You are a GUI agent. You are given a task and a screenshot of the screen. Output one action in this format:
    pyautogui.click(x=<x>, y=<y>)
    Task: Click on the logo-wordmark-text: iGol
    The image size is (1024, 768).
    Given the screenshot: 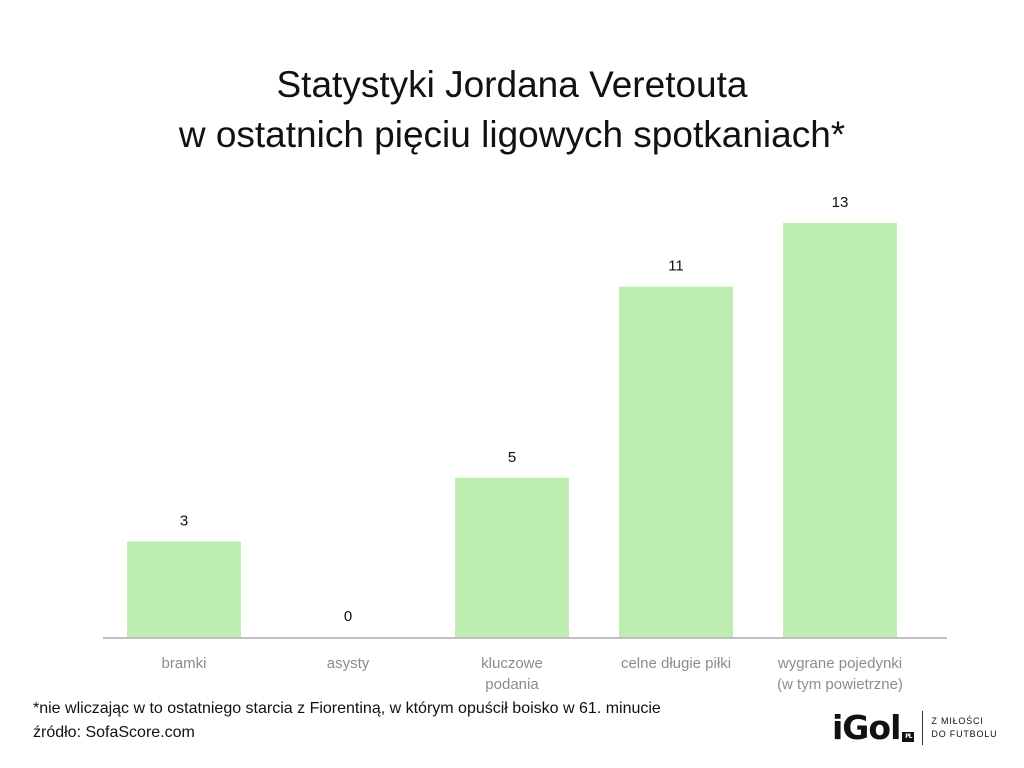 What is the action you would take?
    pyautogui.click(x=866, y=727)
    